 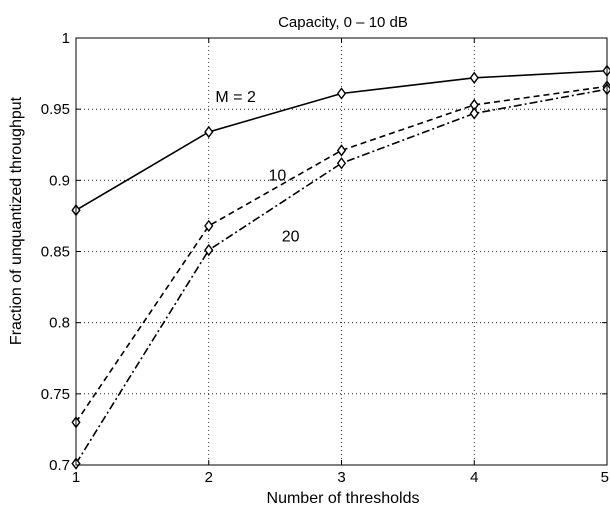 What do you see at coordinates (291, 237) in the screenshot?
I see `series-annotation: 20` at bounding box center [291, 237].